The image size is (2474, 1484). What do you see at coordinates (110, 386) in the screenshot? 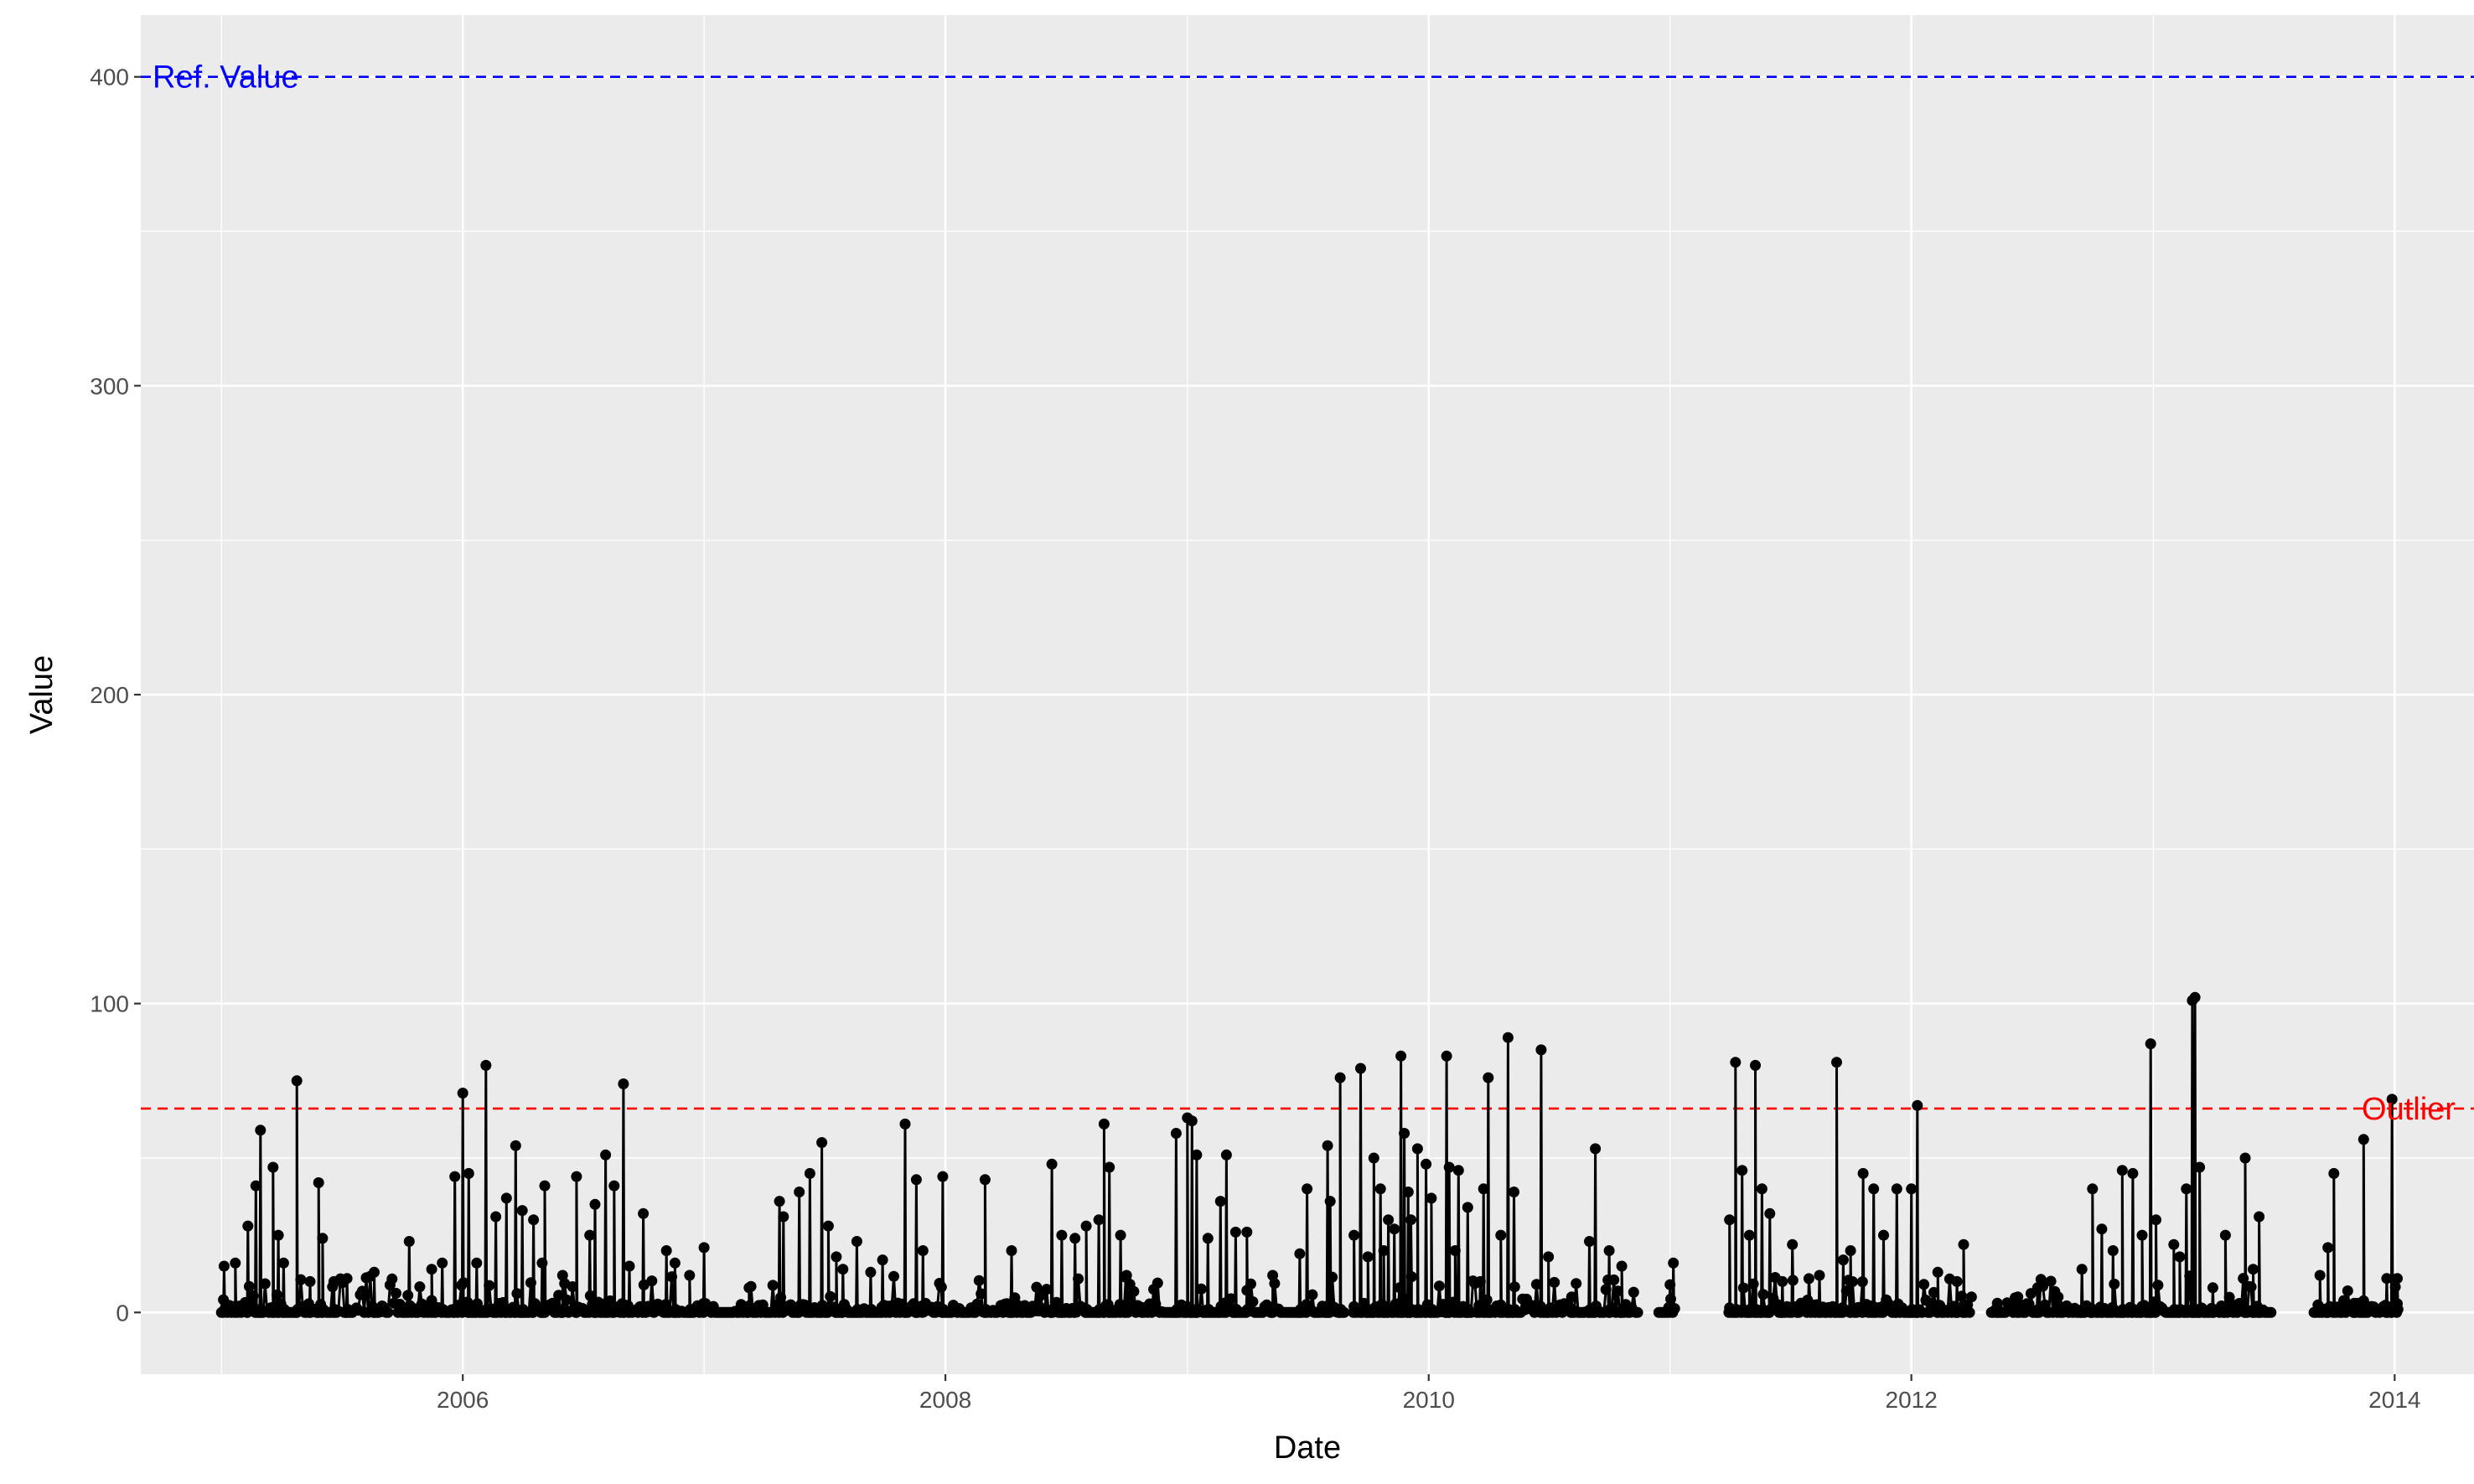
I see `y-tick-label: 300` at bounding box center [110, 386].